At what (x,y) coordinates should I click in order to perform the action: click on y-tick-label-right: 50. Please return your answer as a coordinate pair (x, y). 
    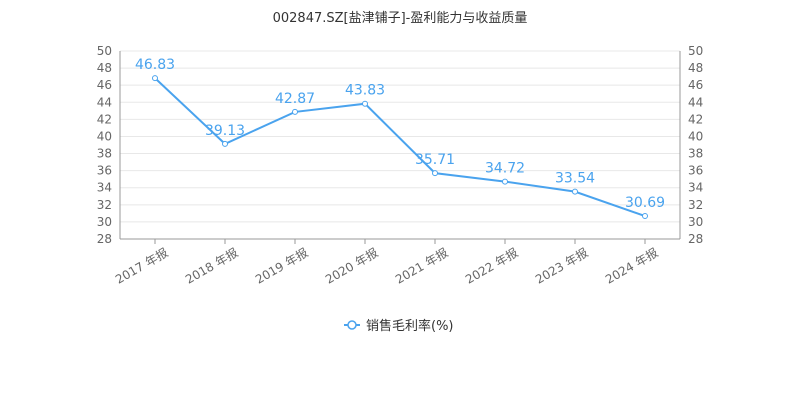
    Looking at the image, I should click on (695, 51).